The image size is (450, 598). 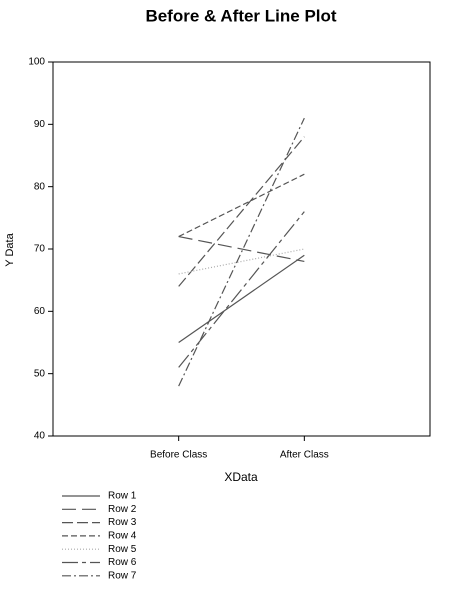 I want to click on y-tick-label: 100, so click(x=36, y=62).